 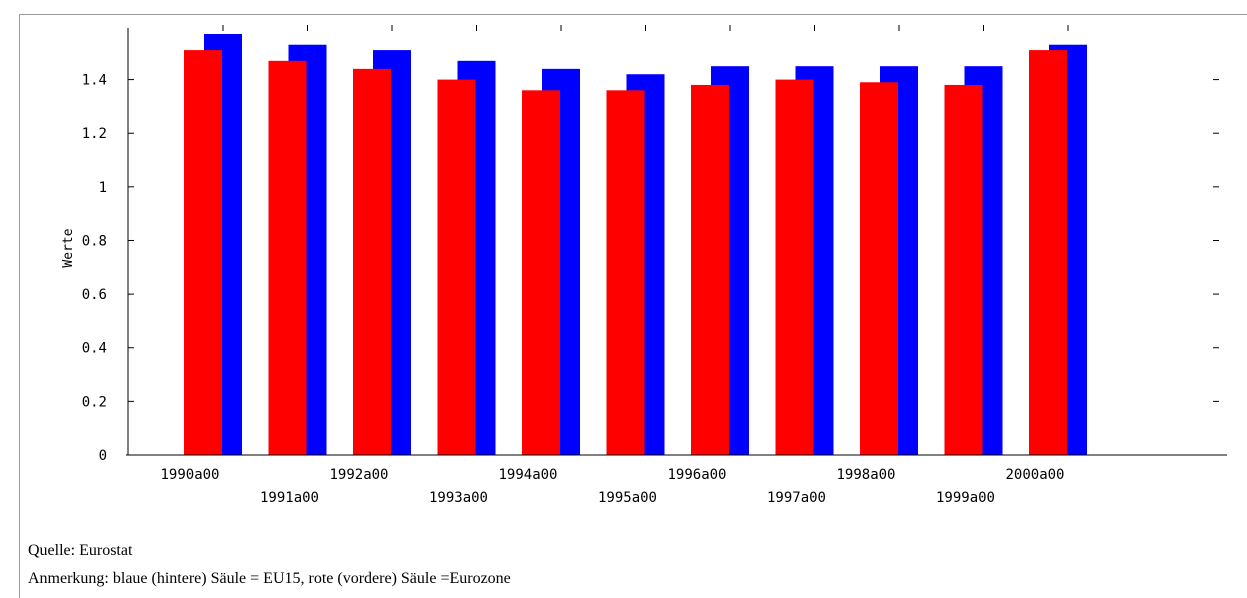 What do you see at coordinates (1048, 252) in the screenshot?
I see `bar-eurozone-2000a00` at bounding box center [1048, 252].